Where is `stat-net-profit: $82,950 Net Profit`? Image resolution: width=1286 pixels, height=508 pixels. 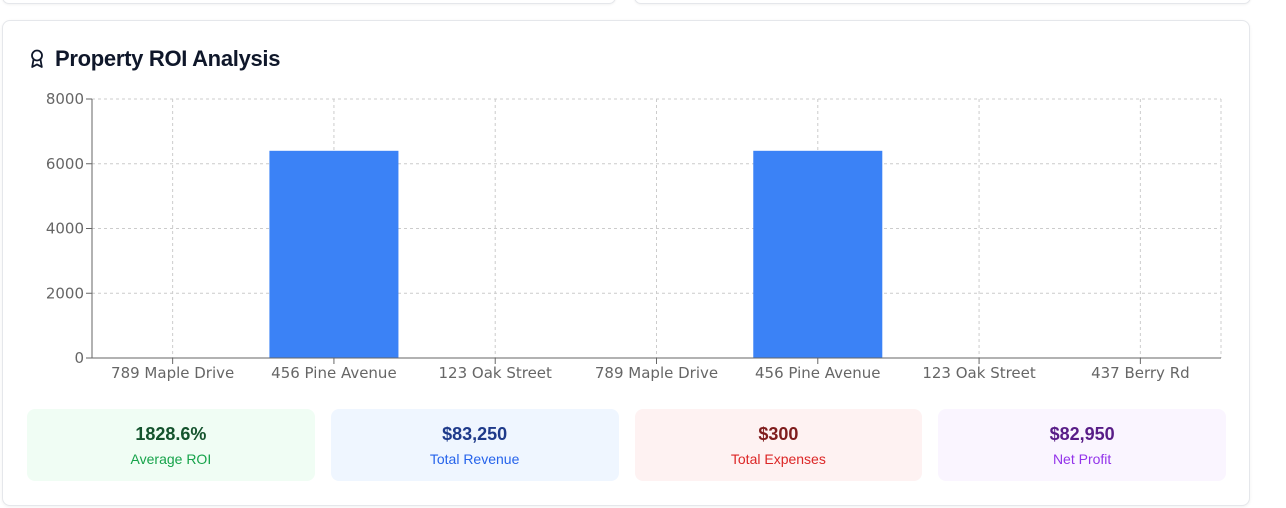
stat-net-profit: $82,950 Net Profit is located at coordinates (1082, 445).